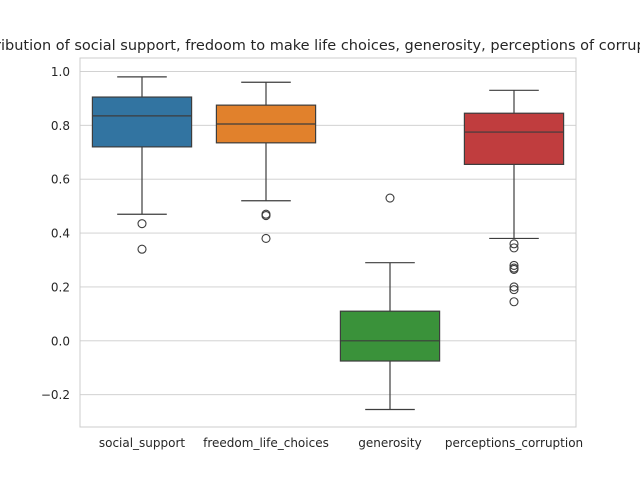 The image size is (640, 480). Describe the element at coordinates (514, 198) in the screenshot. I see `box-perceptions_corruption` at that location.